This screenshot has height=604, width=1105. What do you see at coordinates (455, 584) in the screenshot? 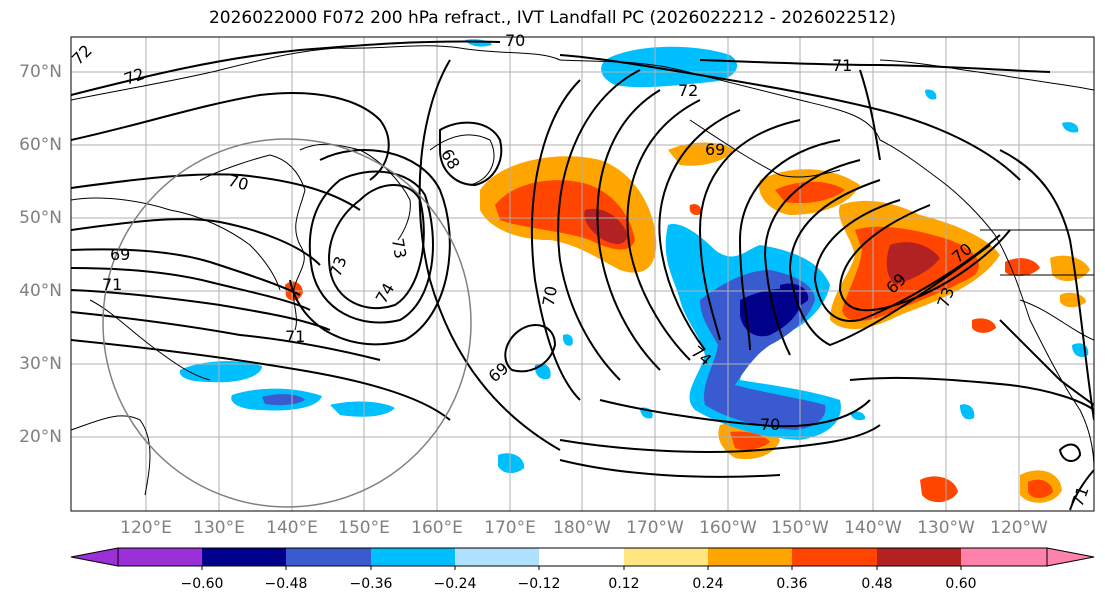
I see `colorbar-tick-label: −0.24` at bounding box center [455, 584].